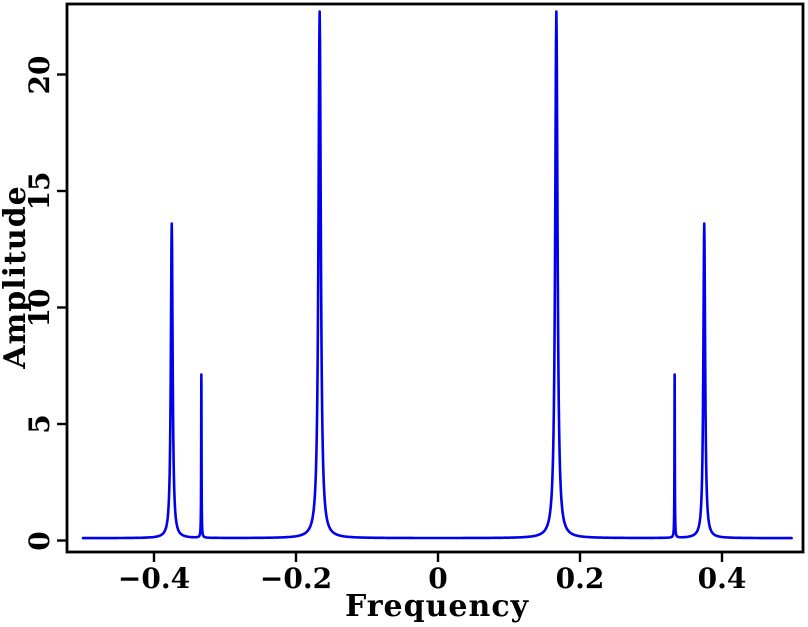  Describe the element at coordinates (39, 424) in the screenshot. I see `y-tick-label: 5` at that location.